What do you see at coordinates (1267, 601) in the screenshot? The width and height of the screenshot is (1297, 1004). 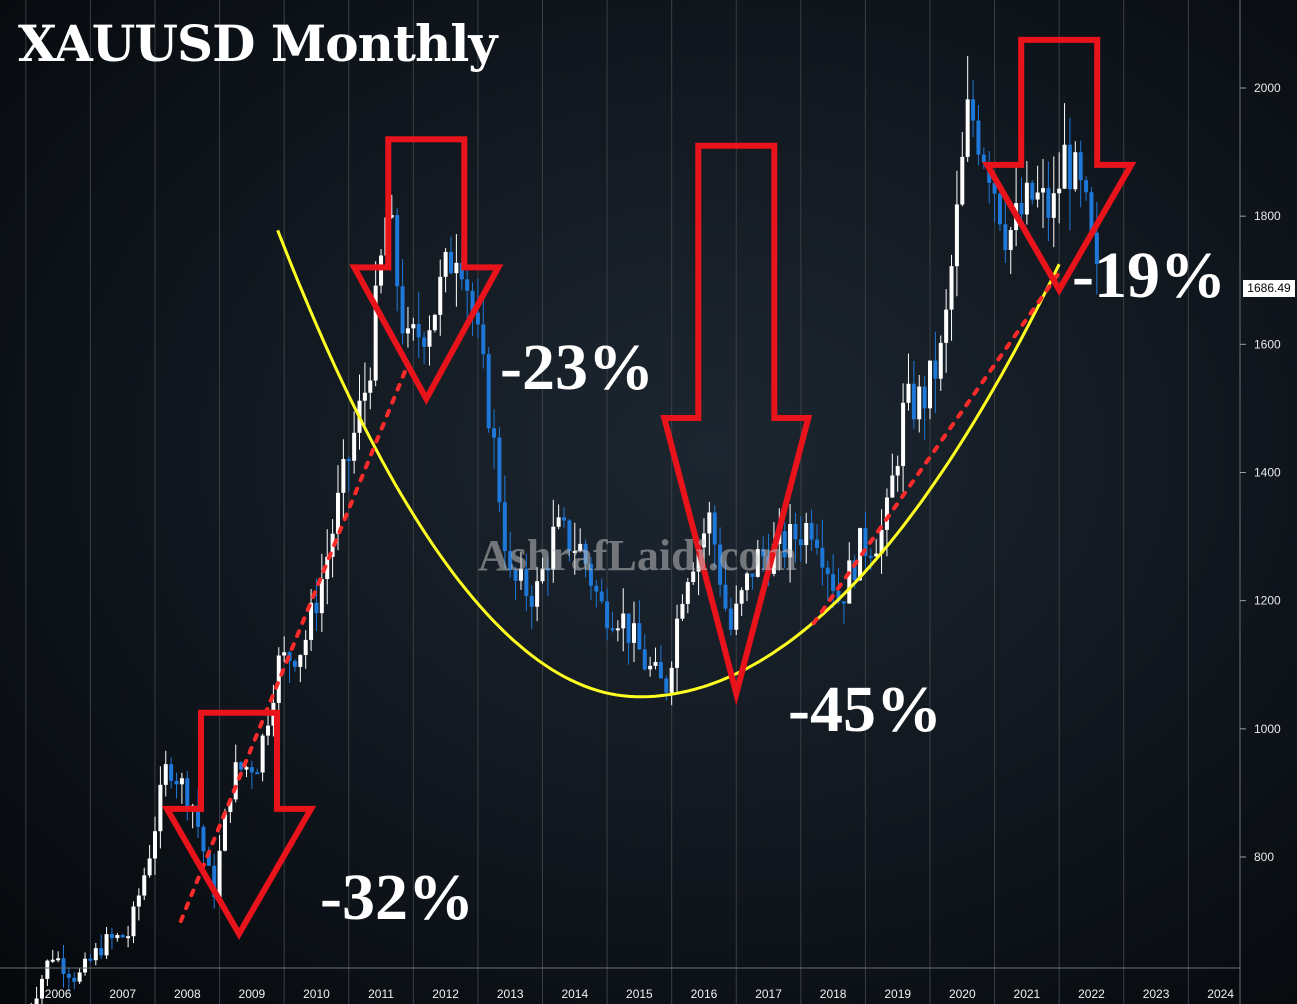 I see `y-tick-label: 1200` at bounding box center [1267, 601].